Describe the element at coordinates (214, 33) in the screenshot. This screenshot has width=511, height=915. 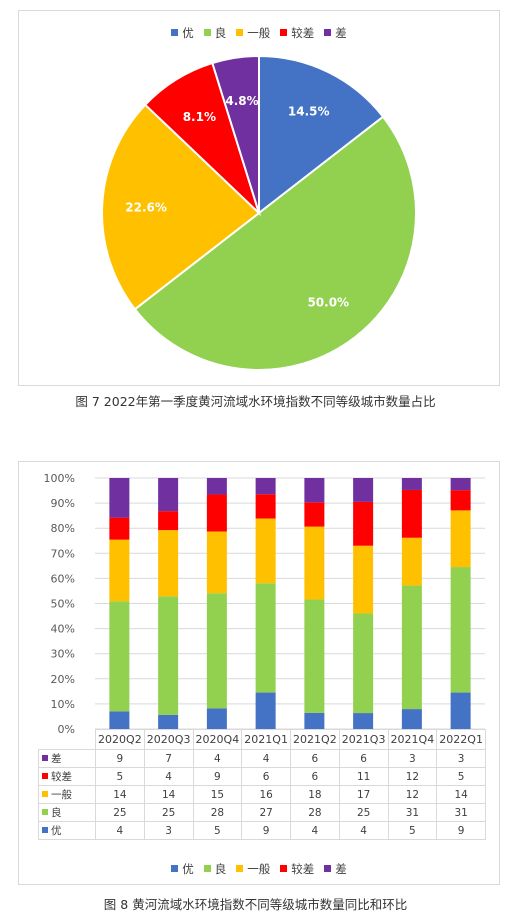
I see `pie-legend-item: 良` at that location.